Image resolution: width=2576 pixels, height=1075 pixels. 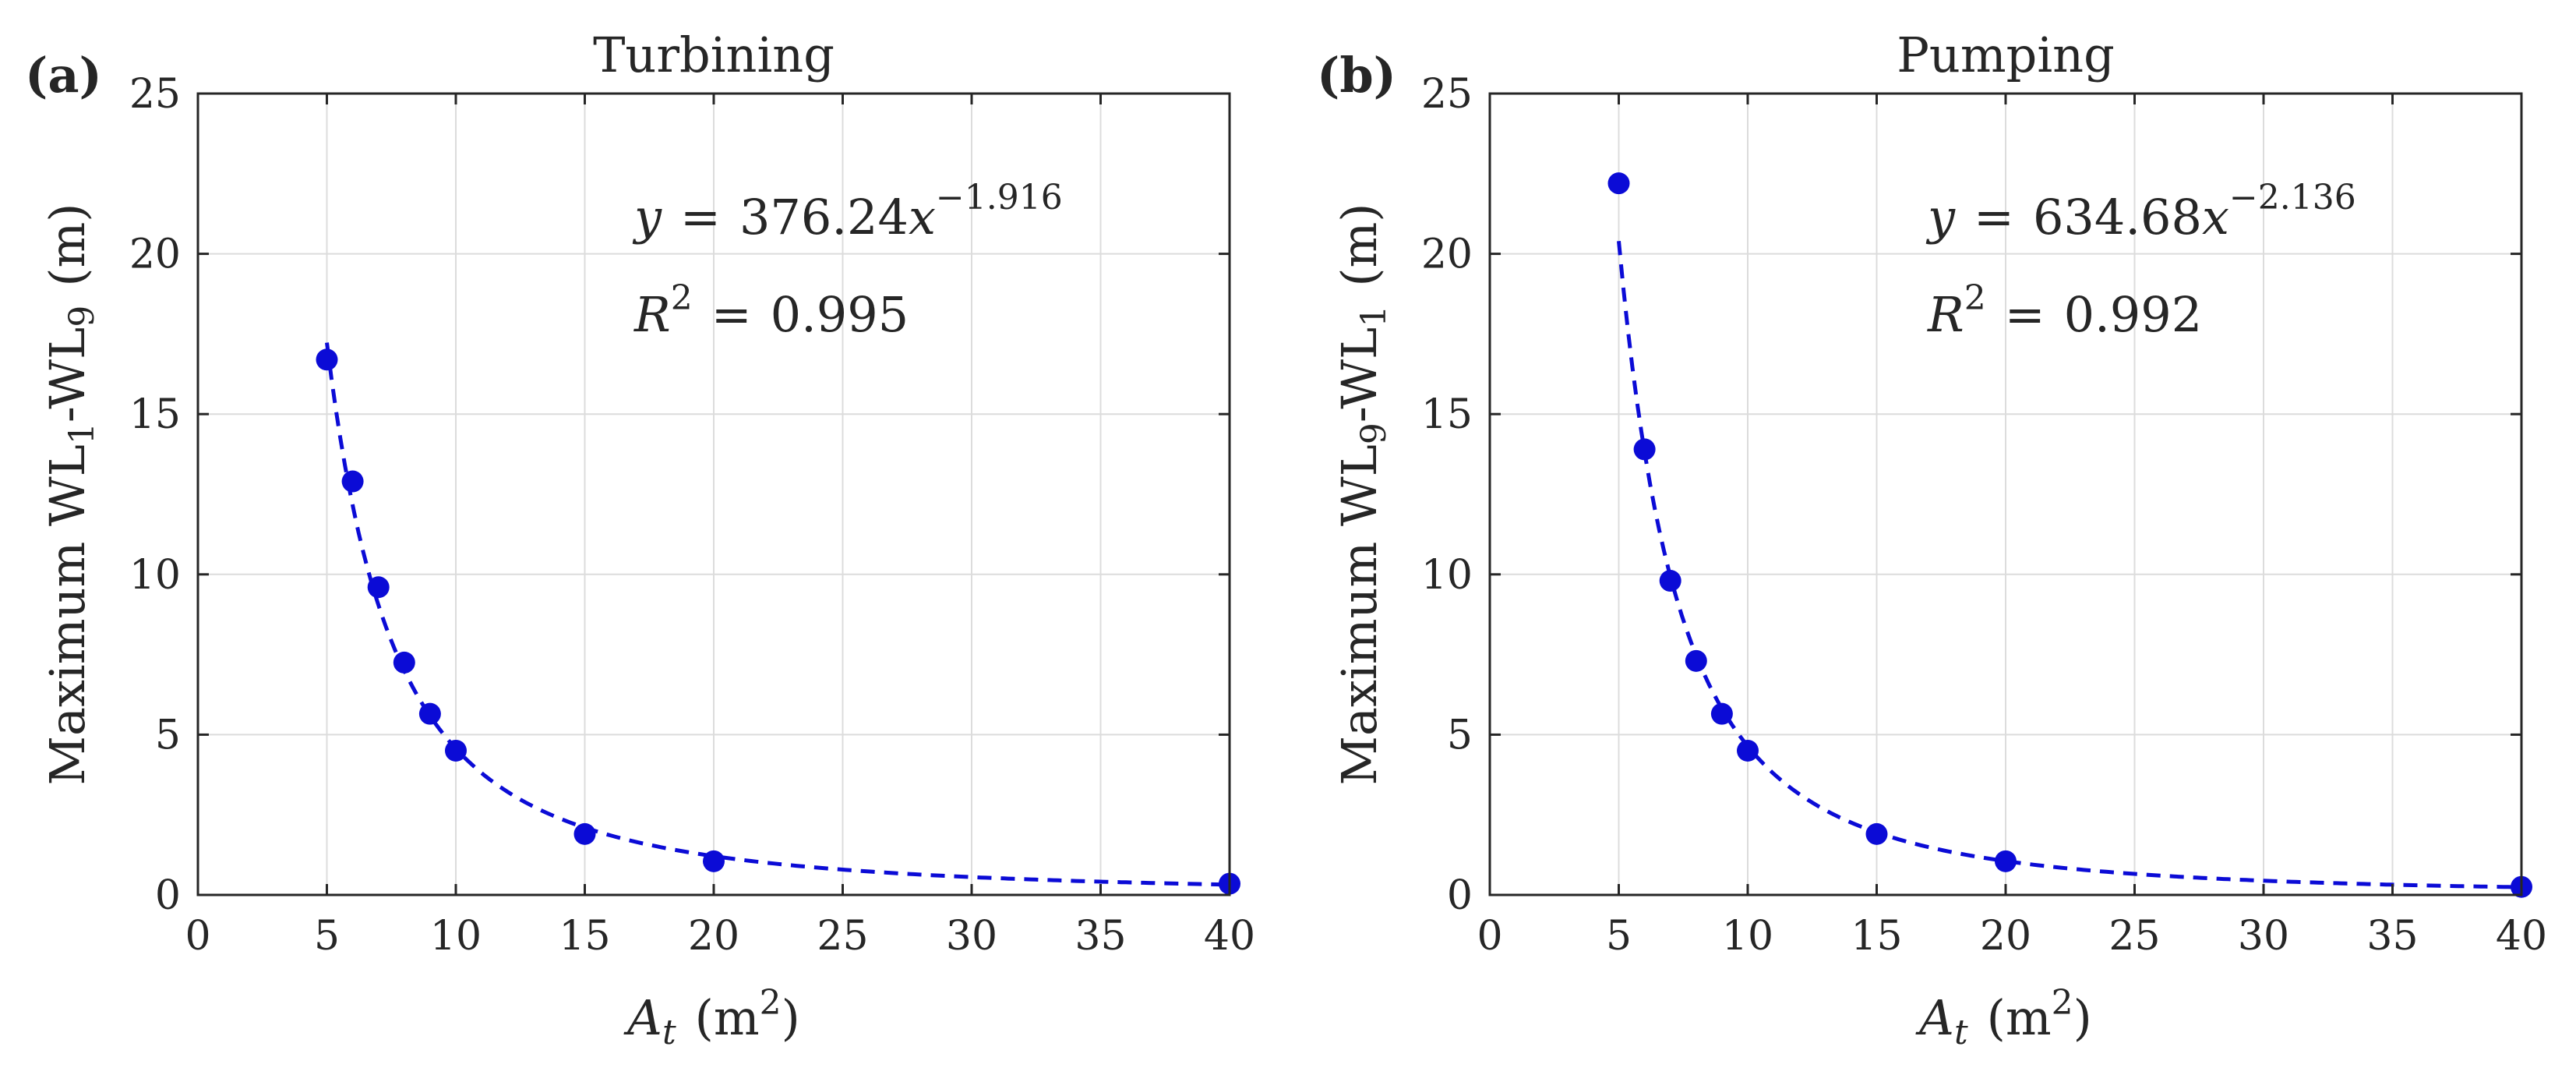 What do you see at coordinates (82, 433) in the screenshot?
I see `y-label-sub1: 1` at bounding box center [82, 433].